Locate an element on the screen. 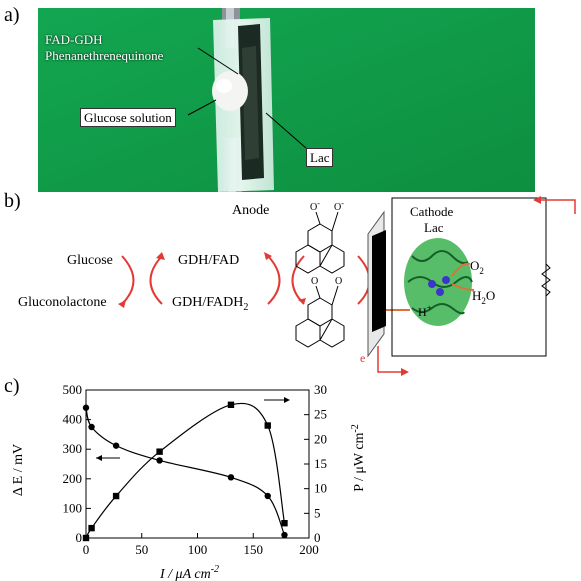 The width and height of the screenshot is (581, 581). hydroquinone-structure is located at coordinates (320, 242).